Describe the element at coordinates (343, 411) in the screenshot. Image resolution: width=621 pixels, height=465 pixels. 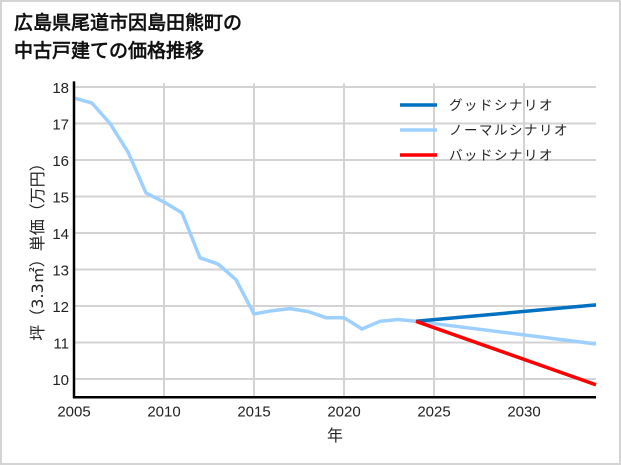
I see `x-tick-label: 2020` at that location.